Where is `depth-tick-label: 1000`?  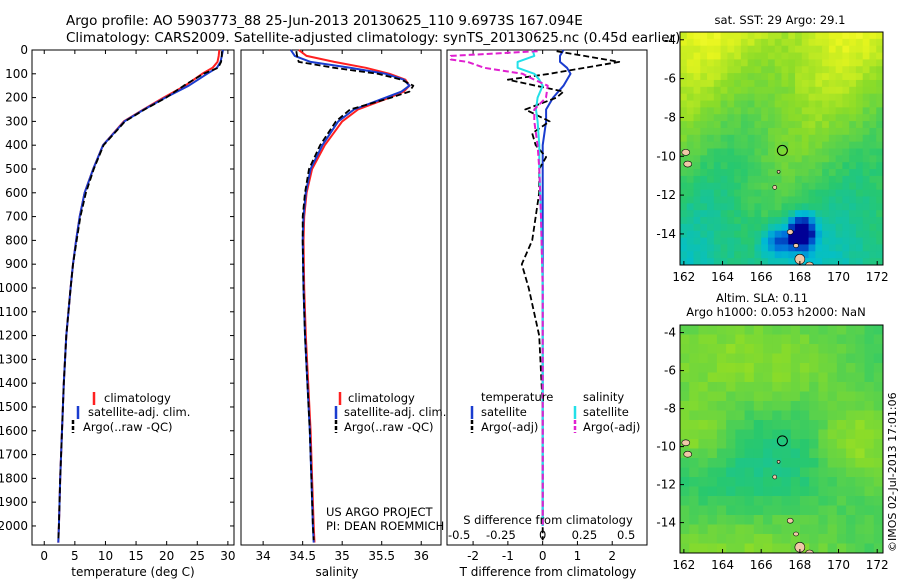
depth-tick-label: 1000 is located at coordinates (14, 288).